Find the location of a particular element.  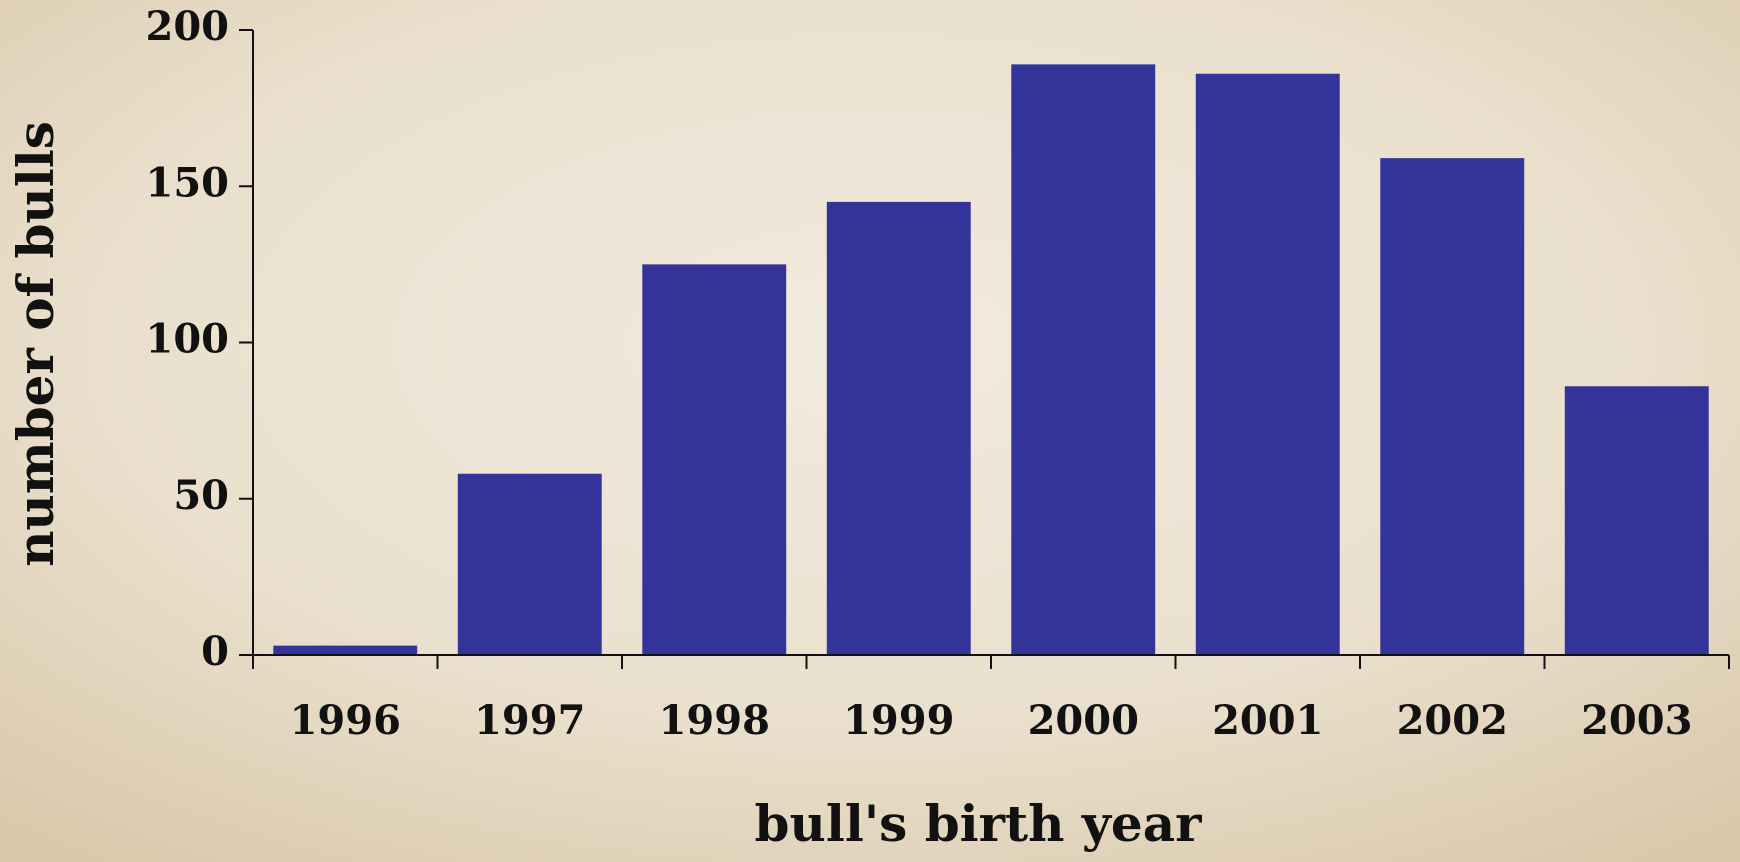

x-tick-label: 1996 is located at coordinates (345, 720).